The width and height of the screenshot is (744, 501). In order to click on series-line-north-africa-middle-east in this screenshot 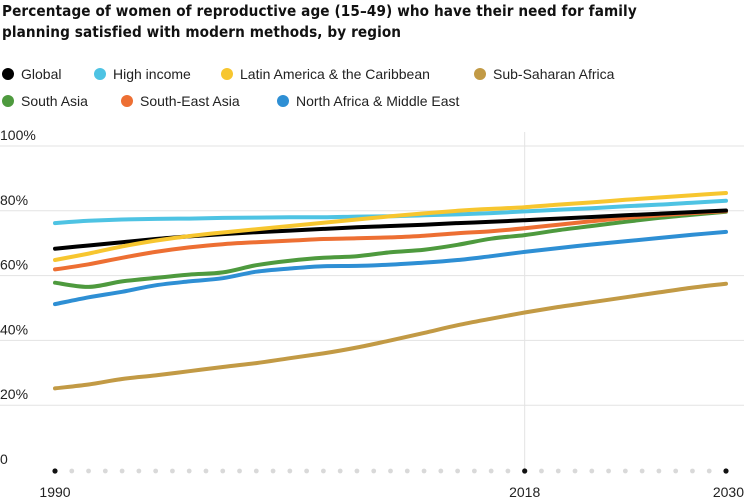, I will do `click(390, 268)`.